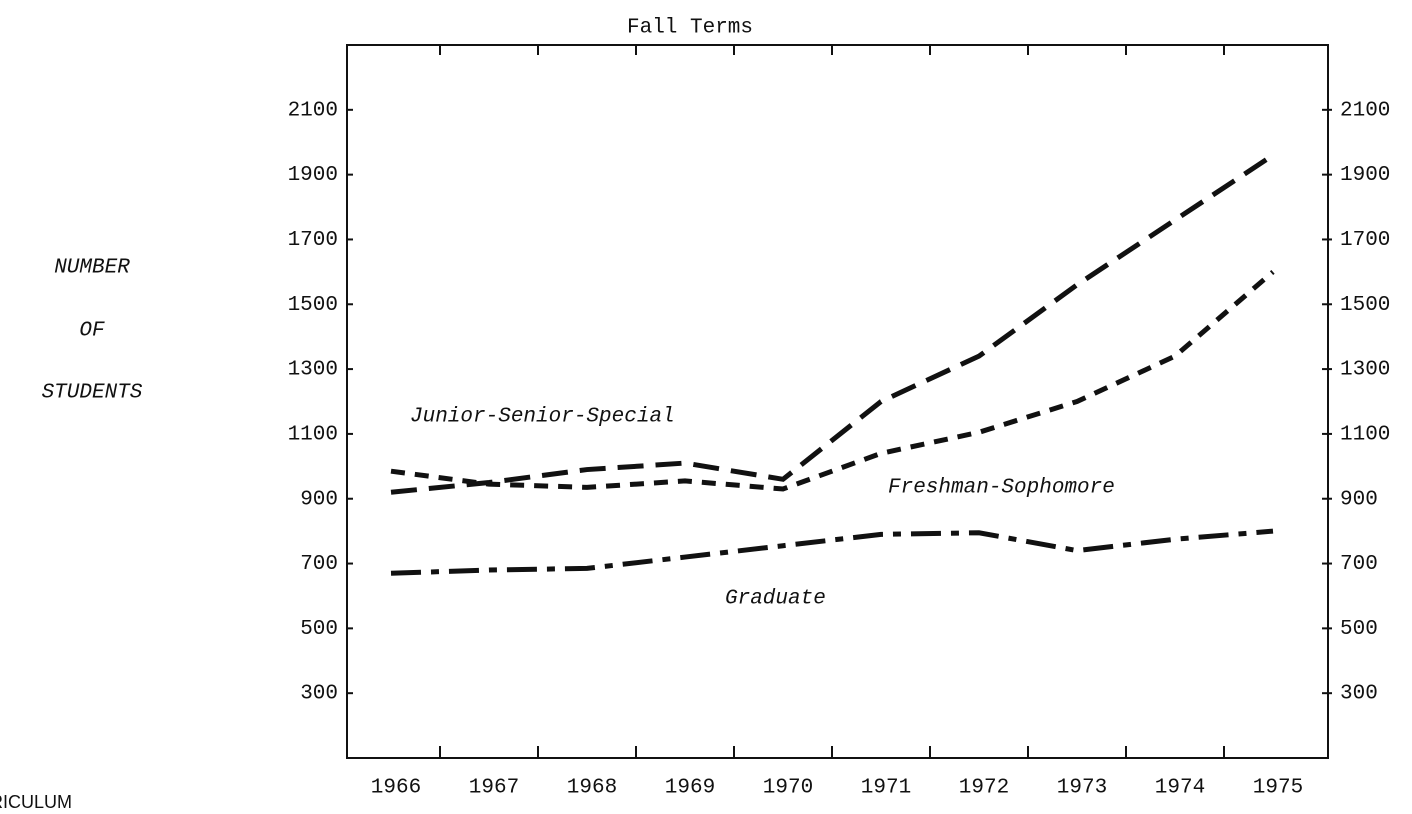  Describe the element at coordinates (1365, 240) in the screenshot. I see `y2-tick-label: 1700` at that location.